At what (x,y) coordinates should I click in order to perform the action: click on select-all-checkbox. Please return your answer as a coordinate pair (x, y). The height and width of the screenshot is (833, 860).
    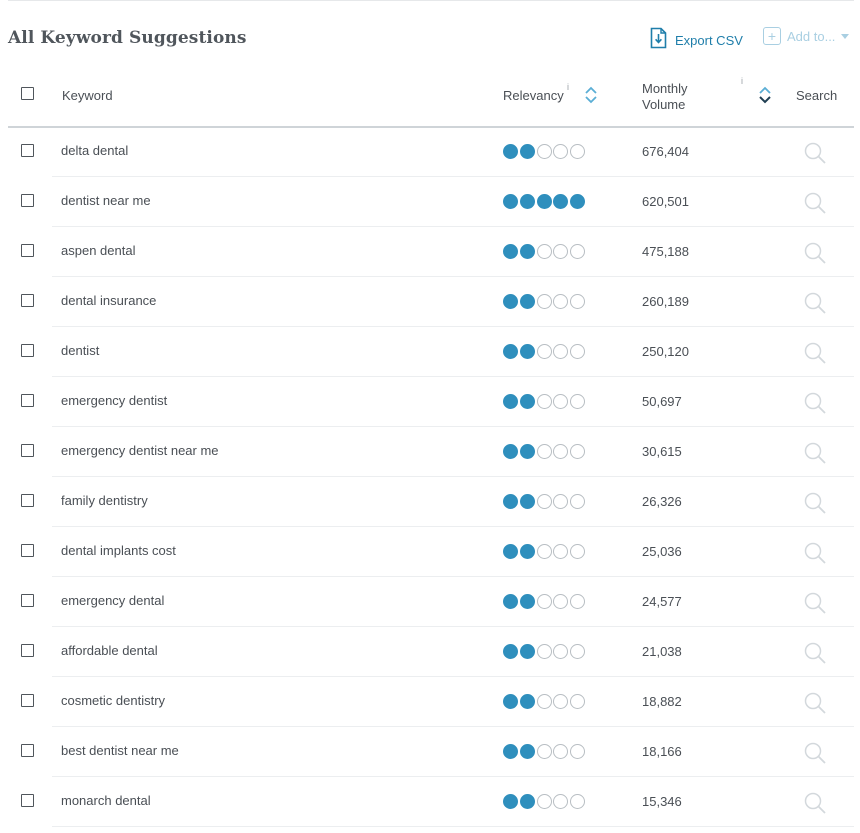
    Looking at the image, I should click on (27, 93).